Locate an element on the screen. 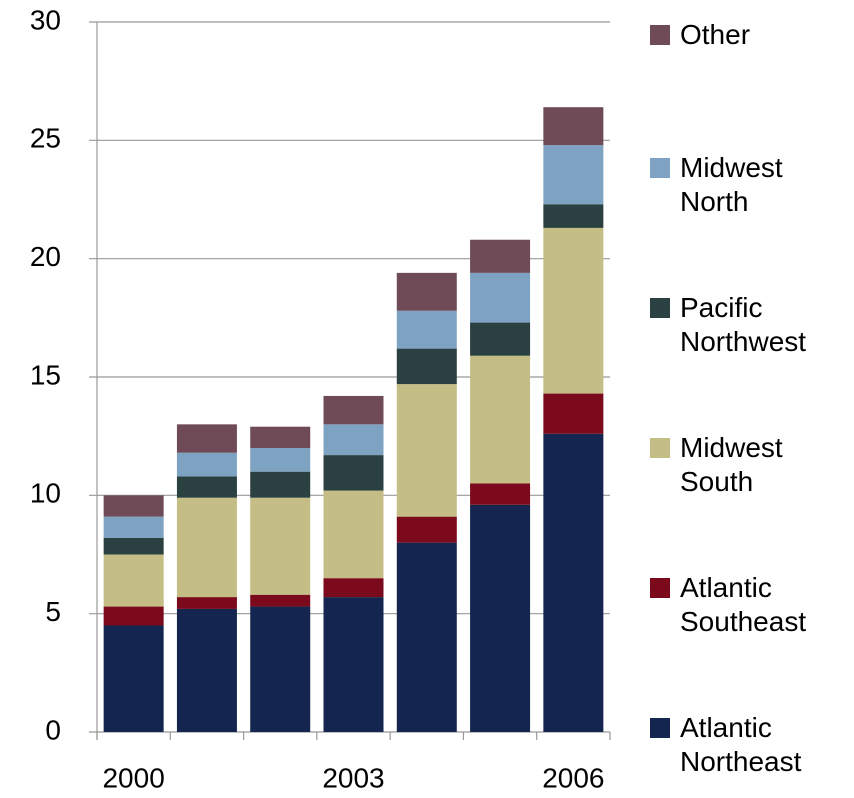  y-tick-label: 0 is located at coordinates (53, 729).